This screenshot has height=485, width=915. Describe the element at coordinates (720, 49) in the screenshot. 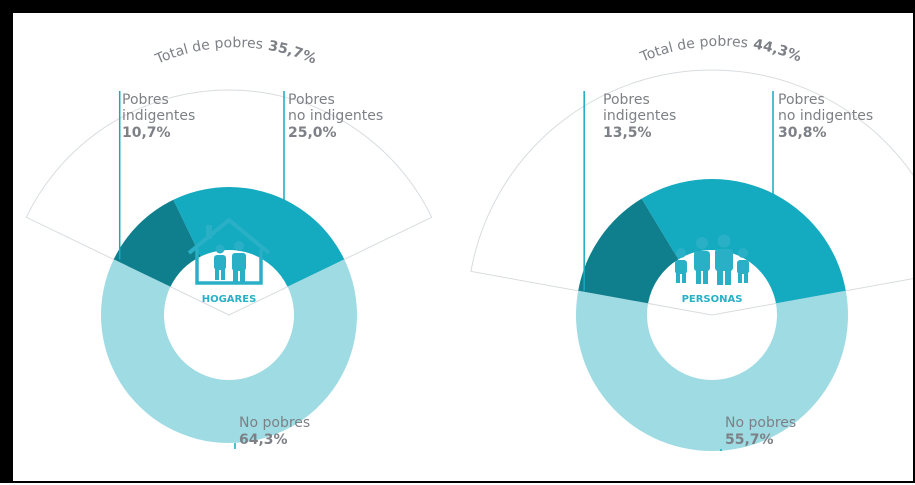

I see `total-label-personas: Total de pobres 44,3%` at that location.